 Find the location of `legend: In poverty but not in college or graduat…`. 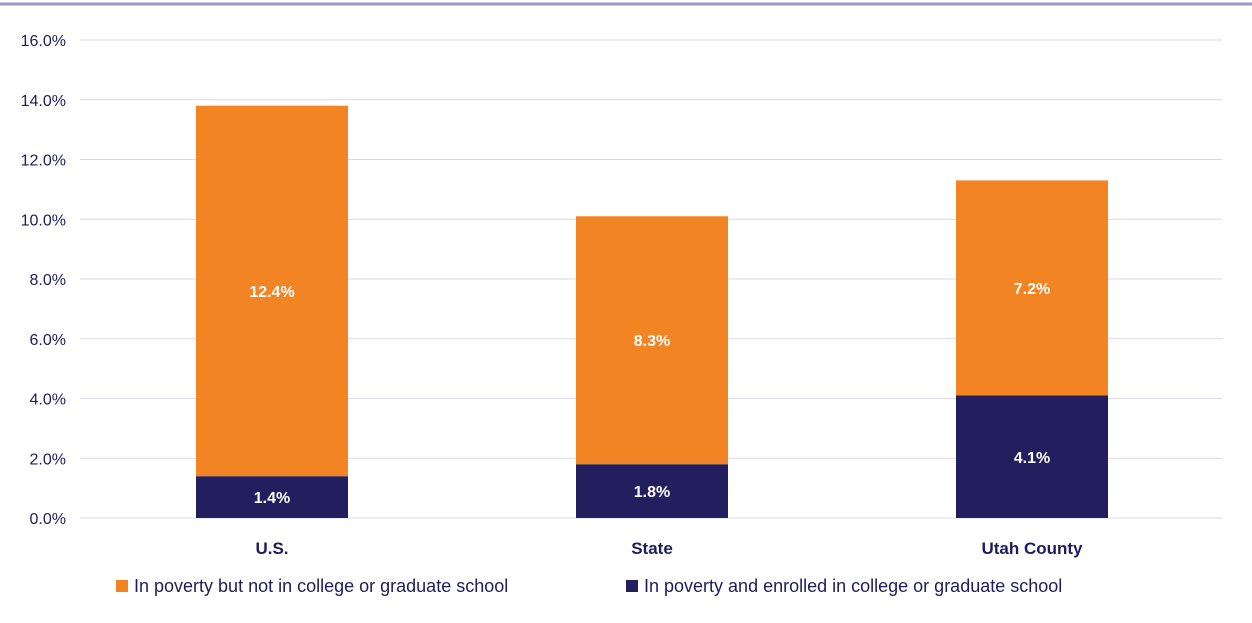

legend: In poverty but not in college or graduat… is located at coordinates (589, 586).